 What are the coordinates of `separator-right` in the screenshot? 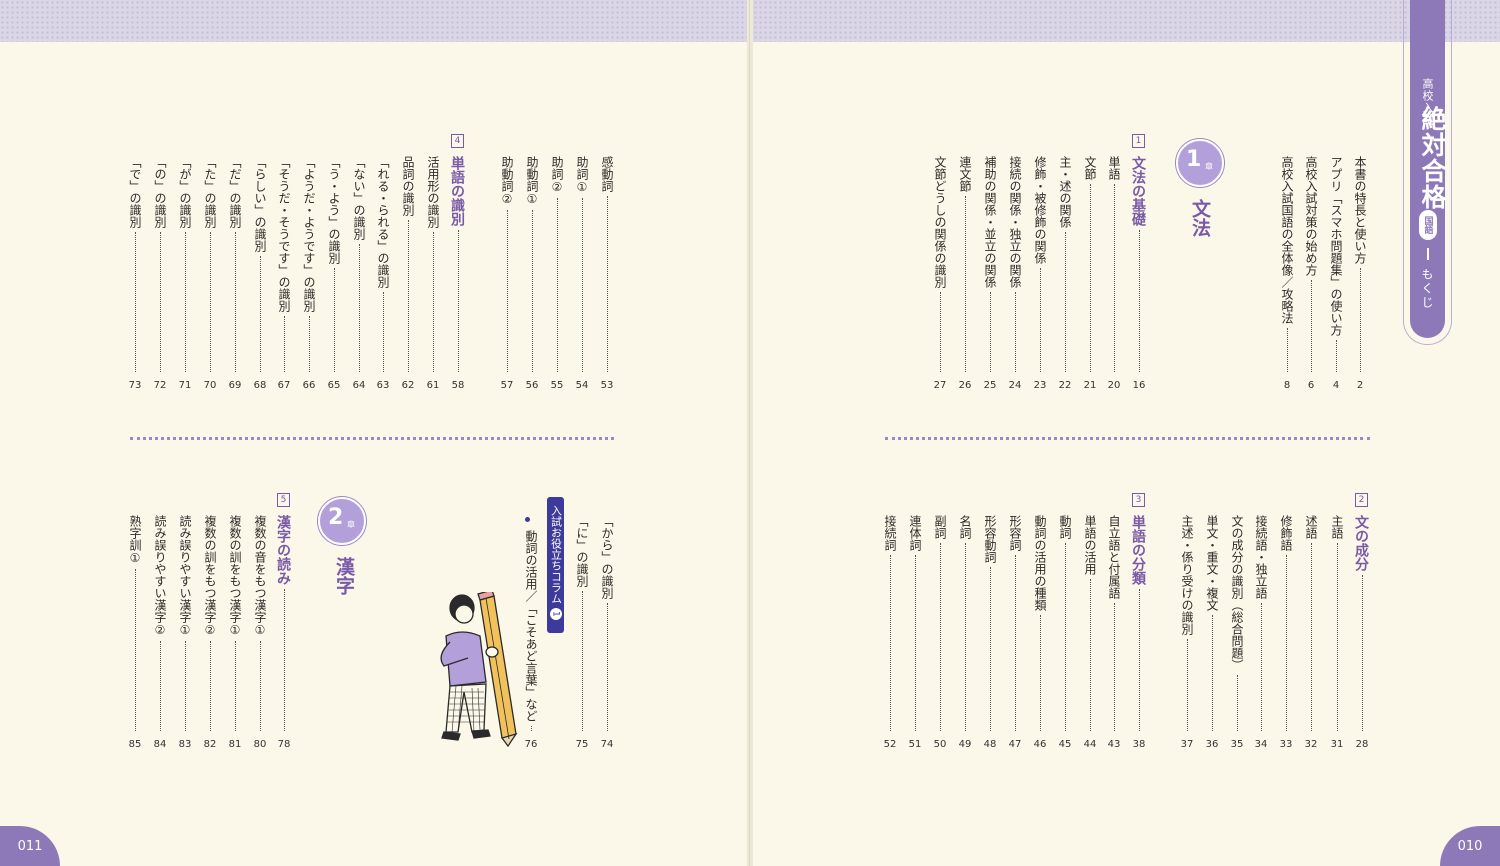 It's located at (1127, 438).